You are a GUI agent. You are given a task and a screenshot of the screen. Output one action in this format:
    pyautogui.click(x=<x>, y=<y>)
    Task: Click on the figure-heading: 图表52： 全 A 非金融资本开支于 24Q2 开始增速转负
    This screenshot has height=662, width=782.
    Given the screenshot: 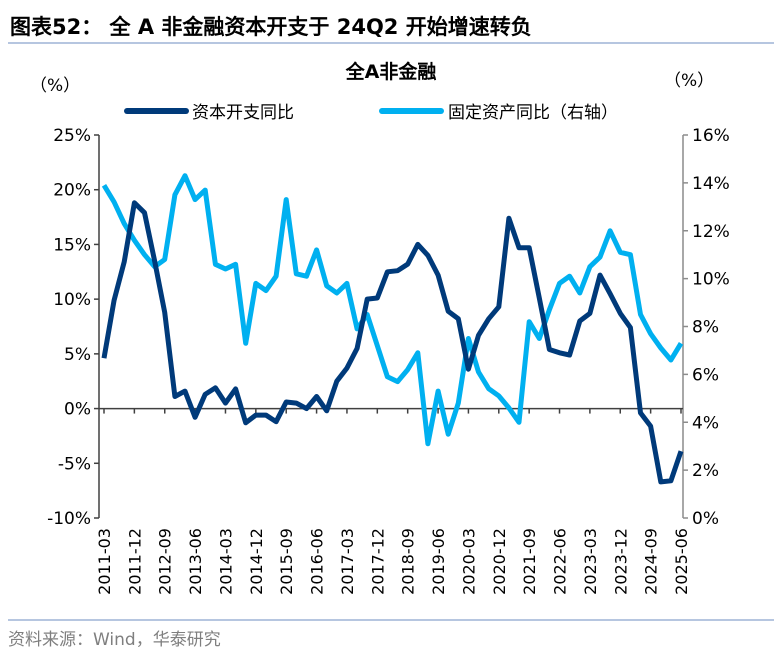 What is the action you would take?
    pyautogui.click(x=271, y=27)
    